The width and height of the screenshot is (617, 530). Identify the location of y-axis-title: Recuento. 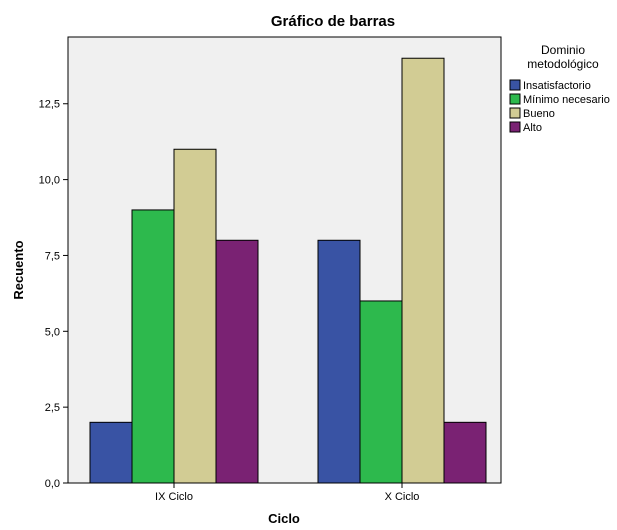
(18, 269).